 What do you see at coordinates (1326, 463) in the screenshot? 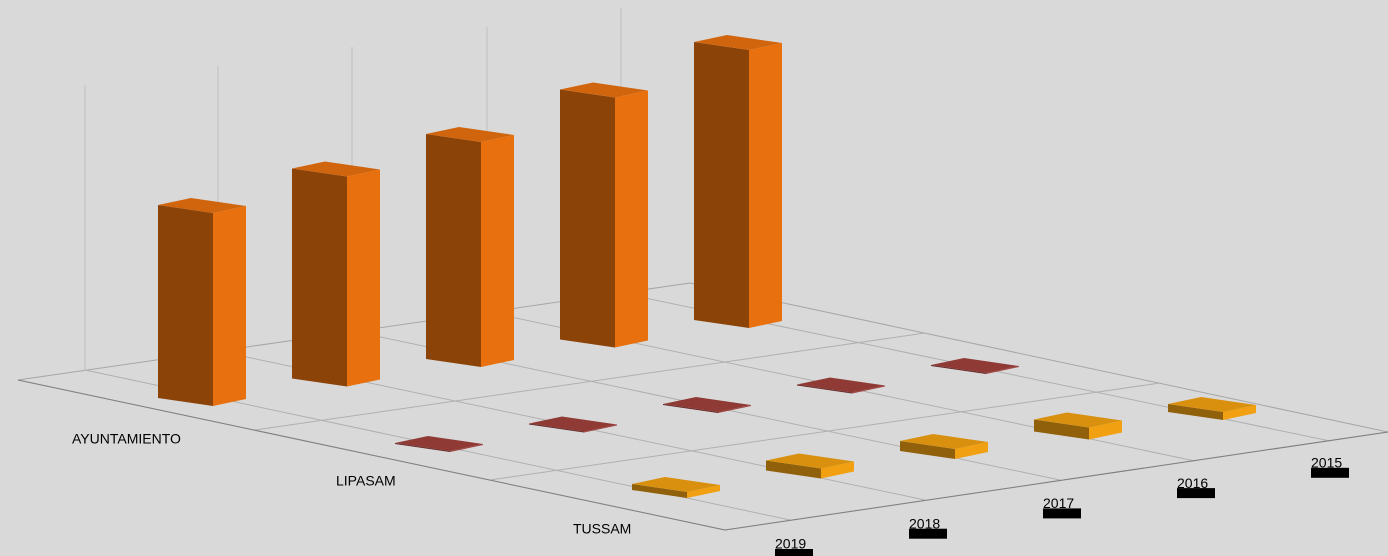
I see `year-label: 2015` at bounding box center [1326, 463].